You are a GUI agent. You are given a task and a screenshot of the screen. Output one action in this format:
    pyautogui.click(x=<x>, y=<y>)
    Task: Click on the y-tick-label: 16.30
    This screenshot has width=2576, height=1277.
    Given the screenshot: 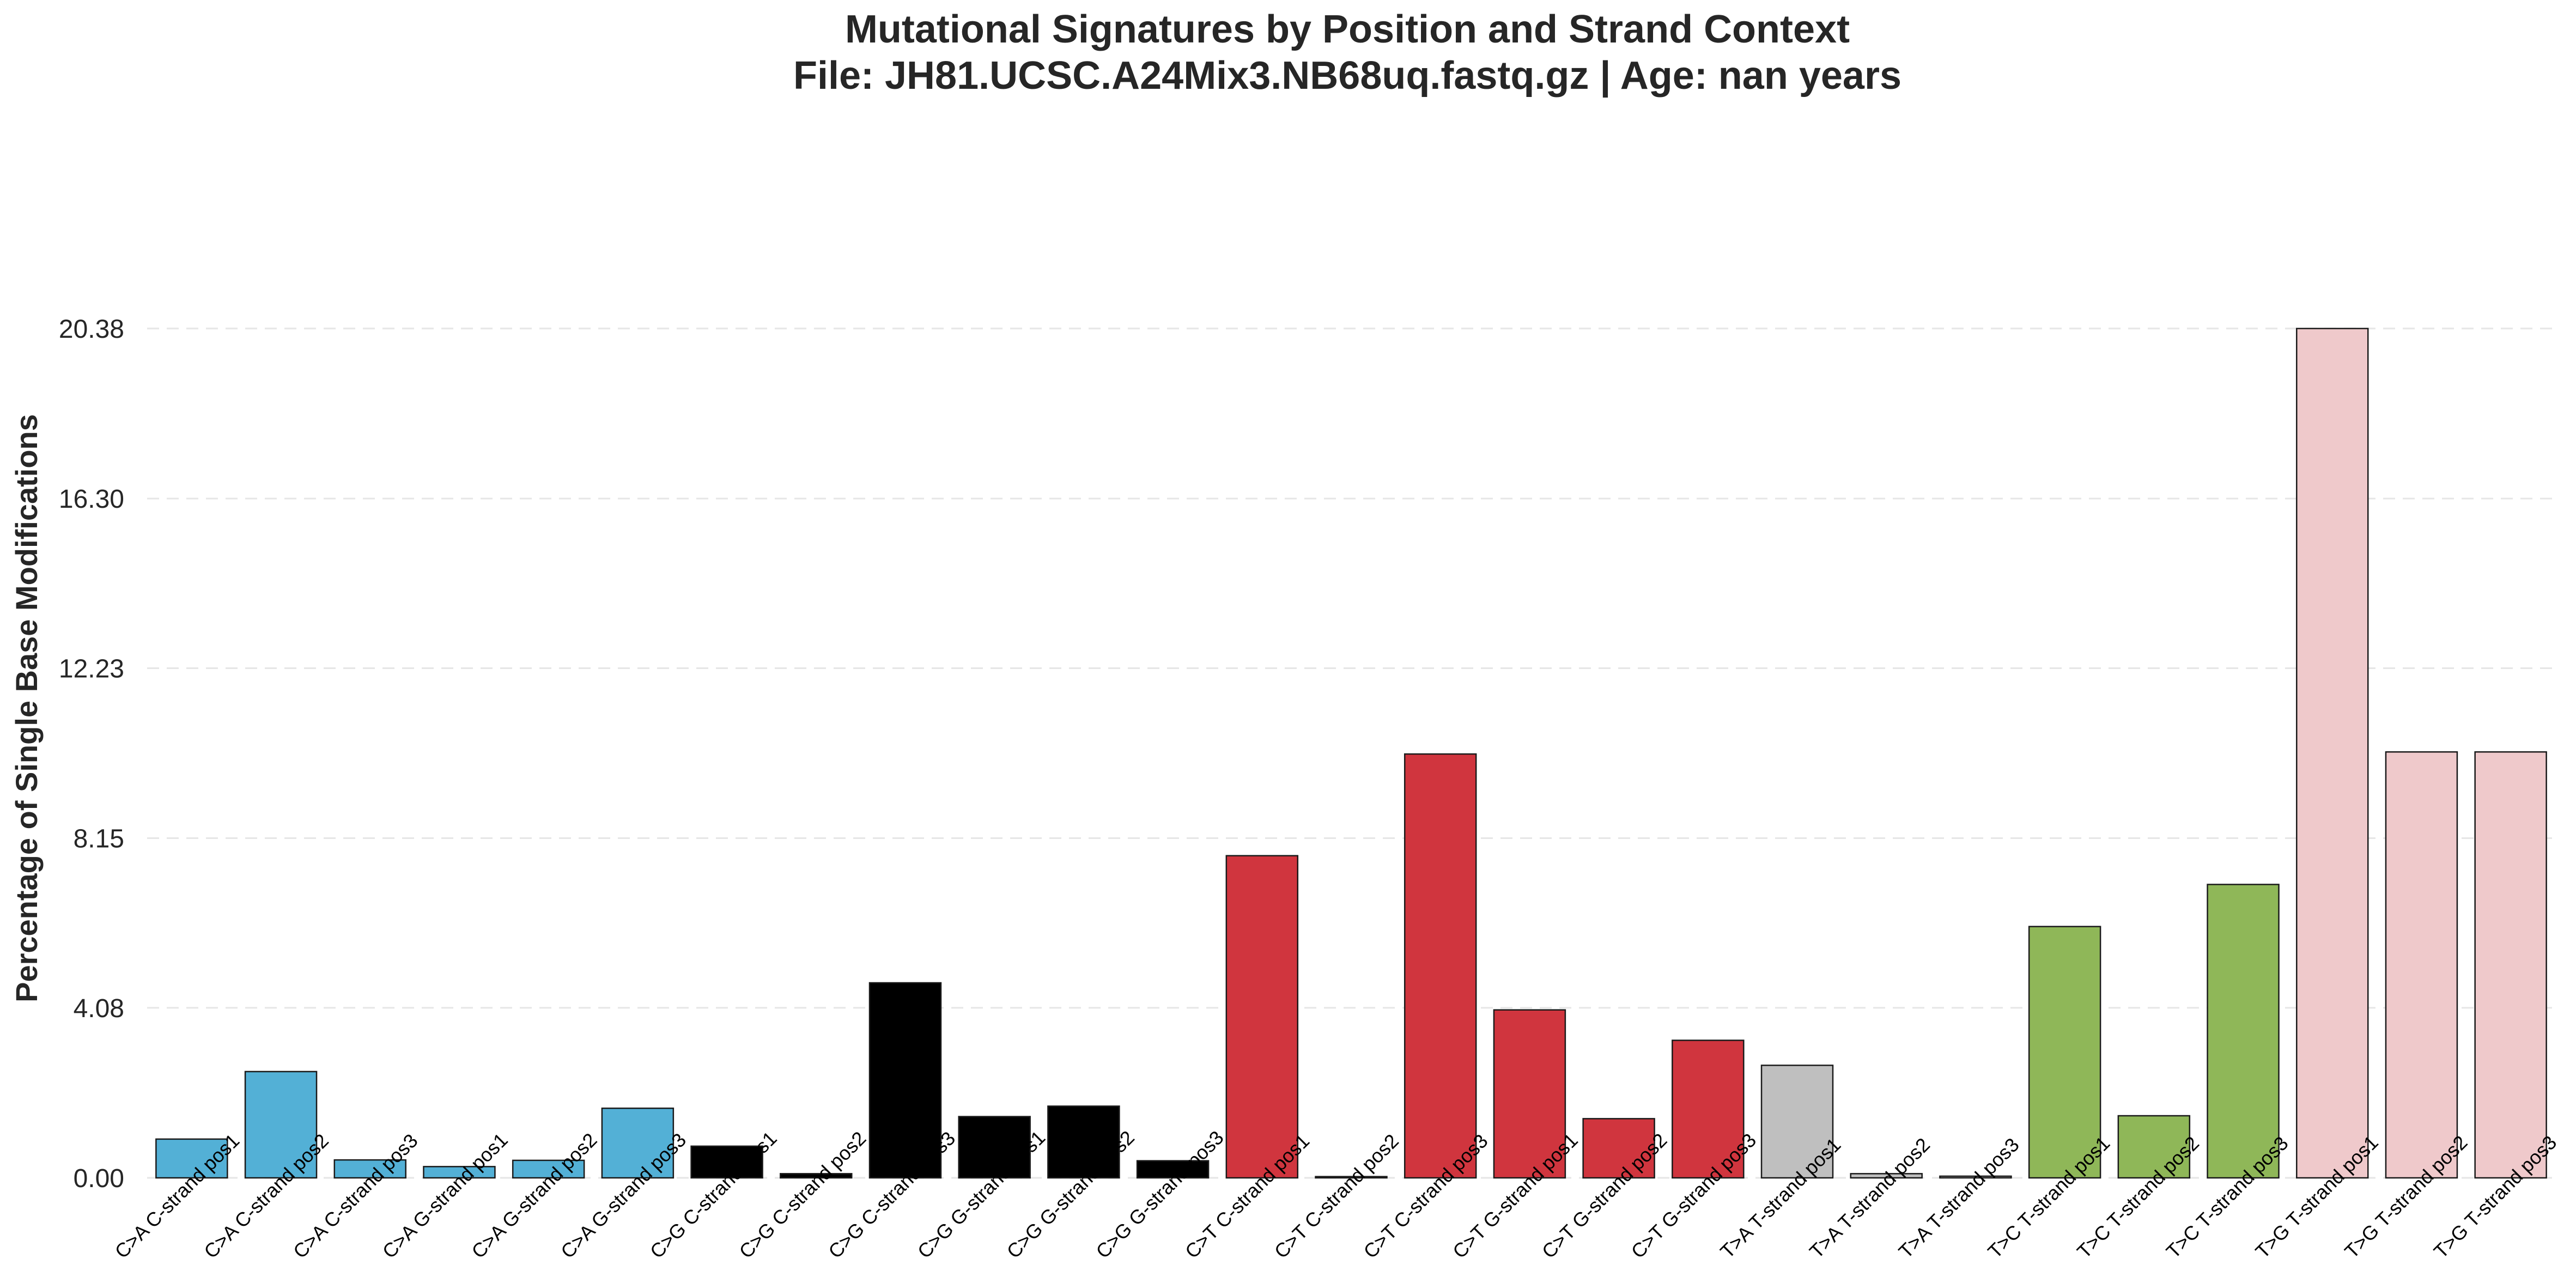 What is the action you would take?
    pyautogui.click(x=92, y=500)
    